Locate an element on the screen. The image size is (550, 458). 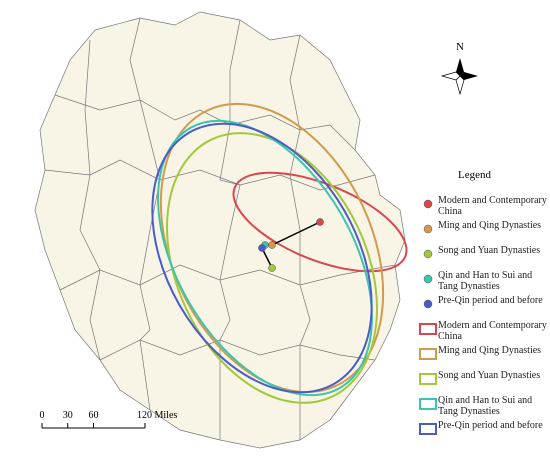
centroids is located at coordinates (291, 245).